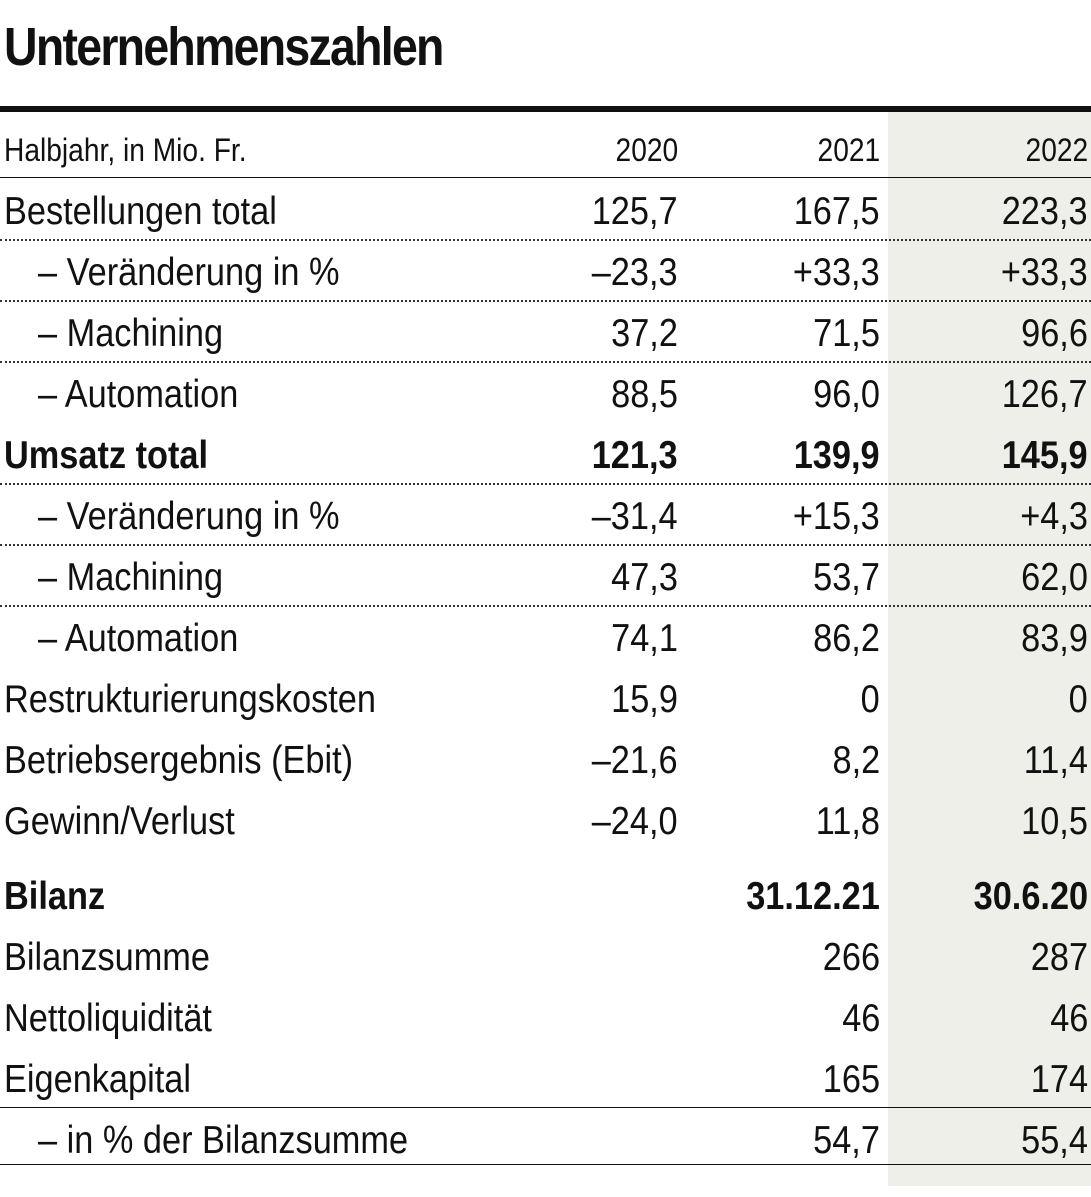 The image size is (1091, 1197). I want to click on row-value-2022: +4,3, so click(1054, 516).